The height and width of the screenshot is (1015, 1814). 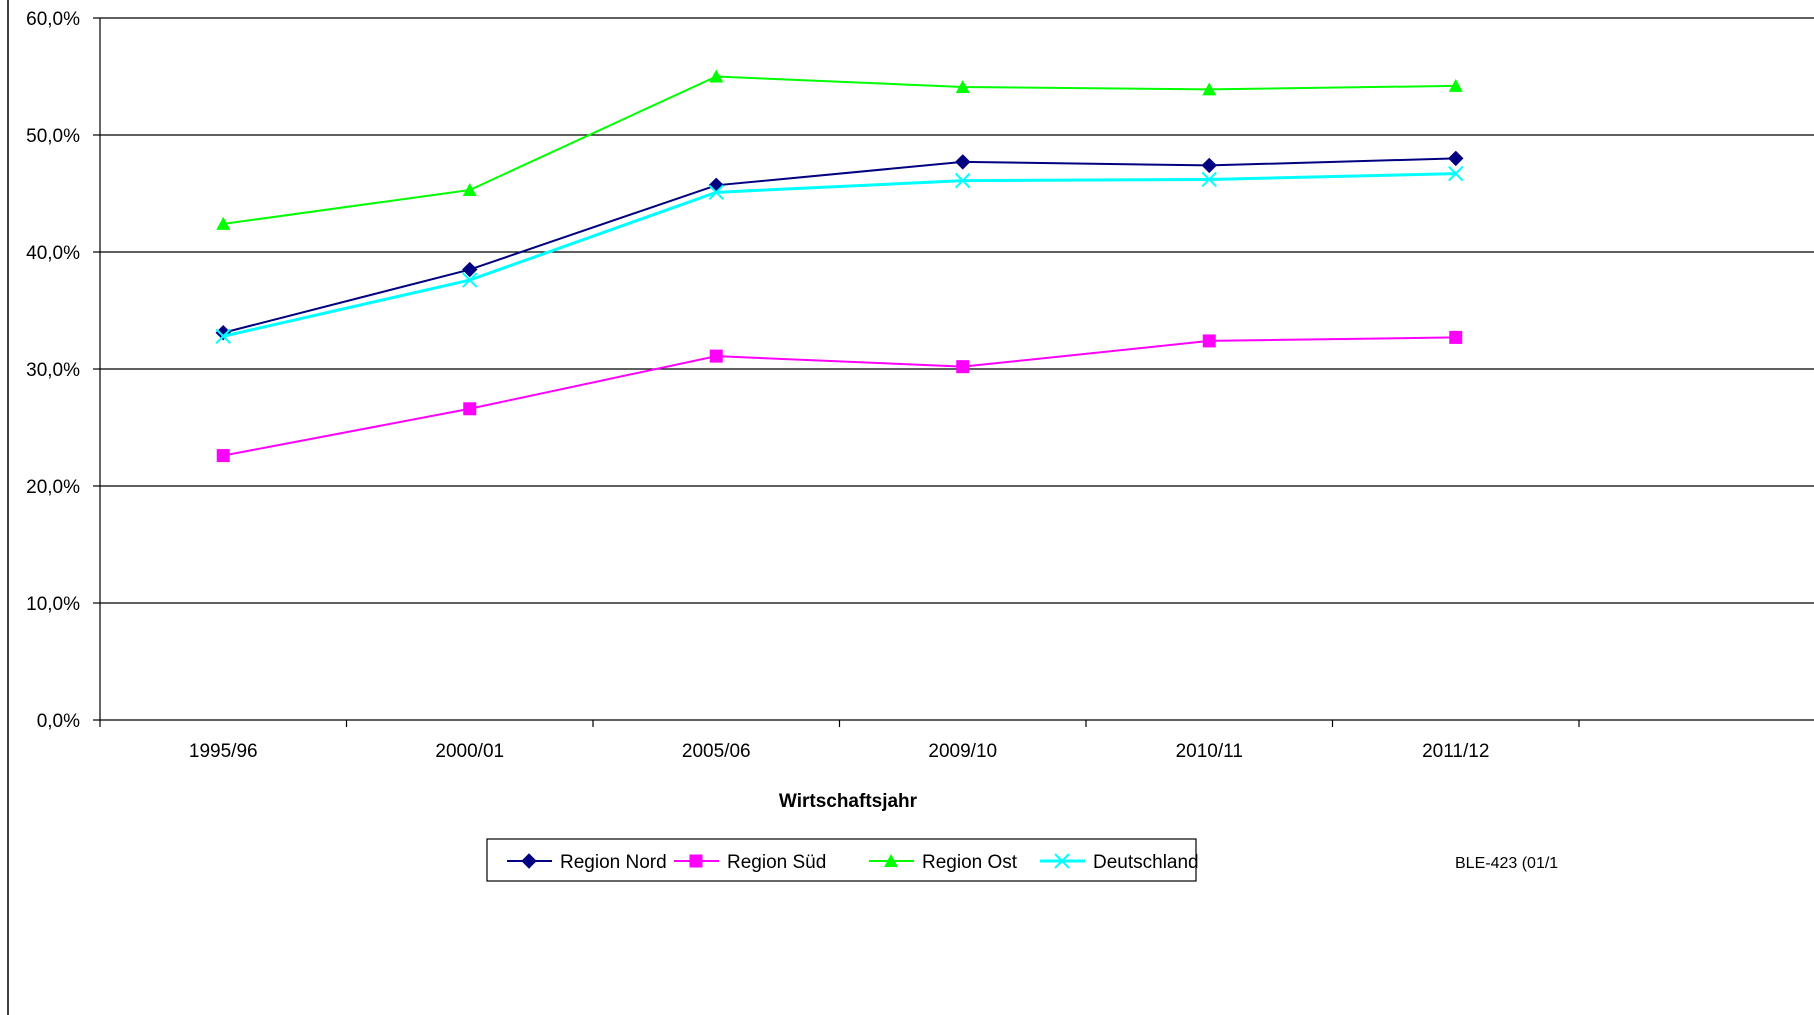 I want to click on y-tick-label: 50,0%, so click(x=53, y=136).